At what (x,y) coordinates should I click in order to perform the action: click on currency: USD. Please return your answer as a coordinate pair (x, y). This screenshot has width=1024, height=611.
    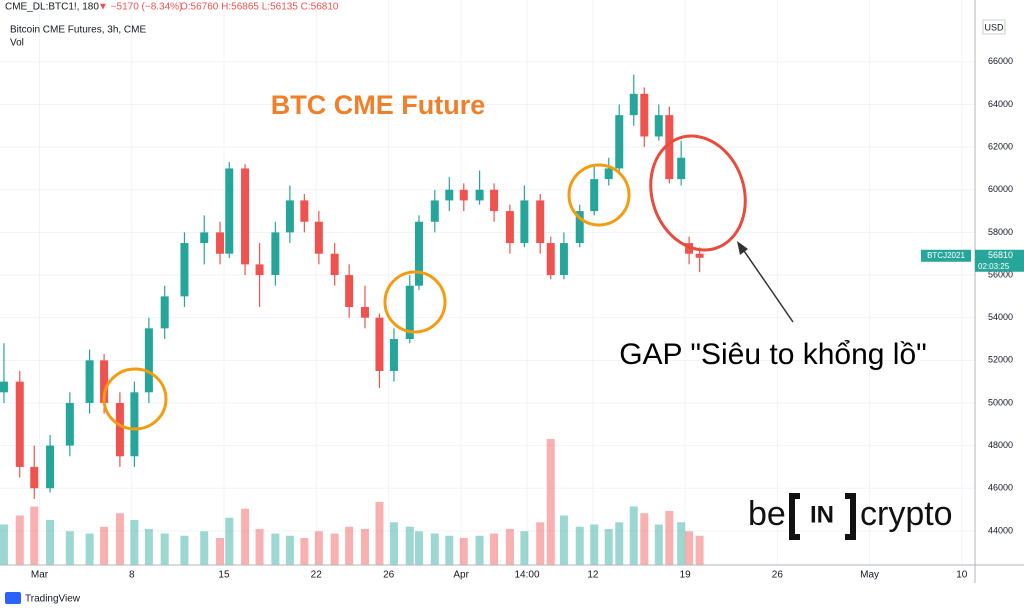
    Looking at the image, I should click on (994, 27).